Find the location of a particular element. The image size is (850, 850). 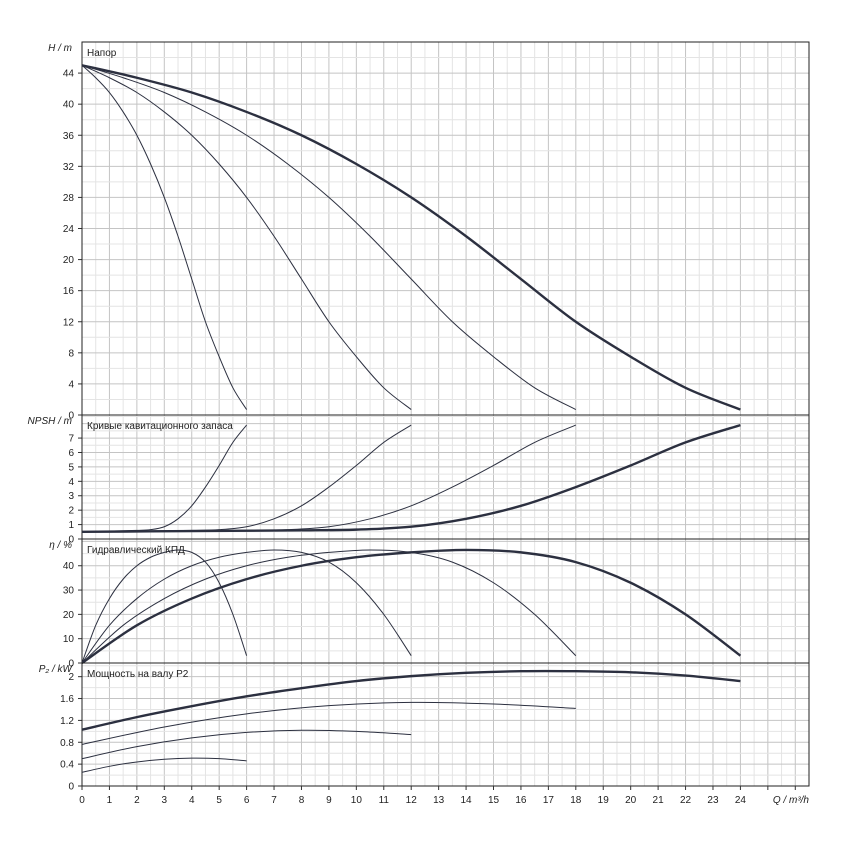

y-axis-label: H / m is located at coordinates (60, 48).